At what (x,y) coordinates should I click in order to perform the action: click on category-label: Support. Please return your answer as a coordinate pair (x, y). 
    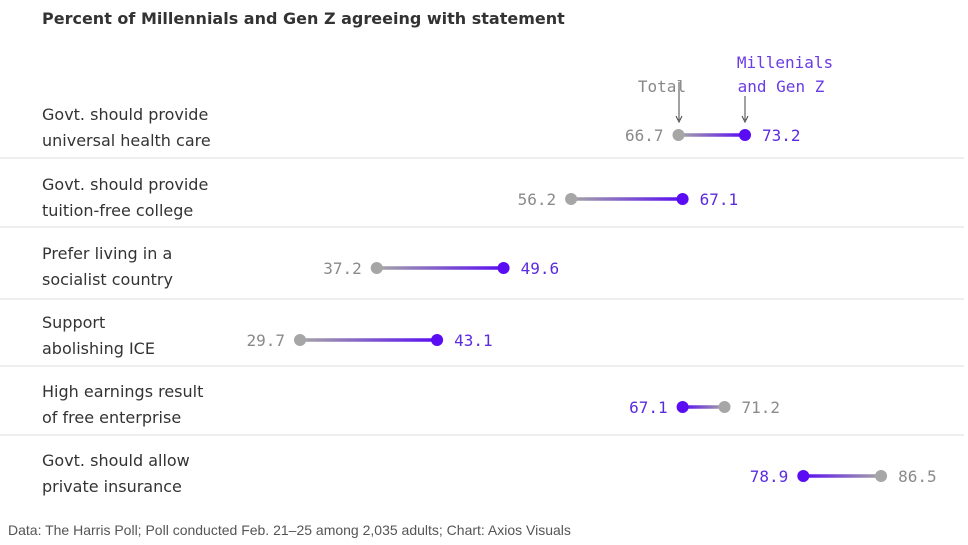
    Looking at the image, I should click on (73, 322).